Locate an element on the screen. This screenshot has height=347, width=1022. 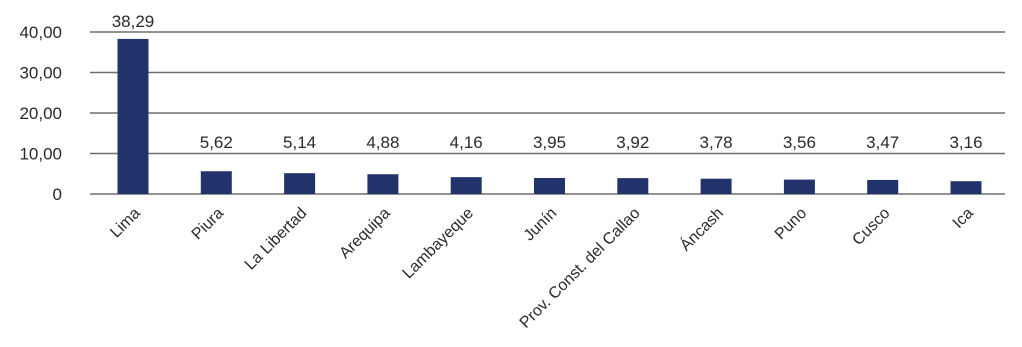
data-label-10: 3,16 is located at coordinates (965, 142).